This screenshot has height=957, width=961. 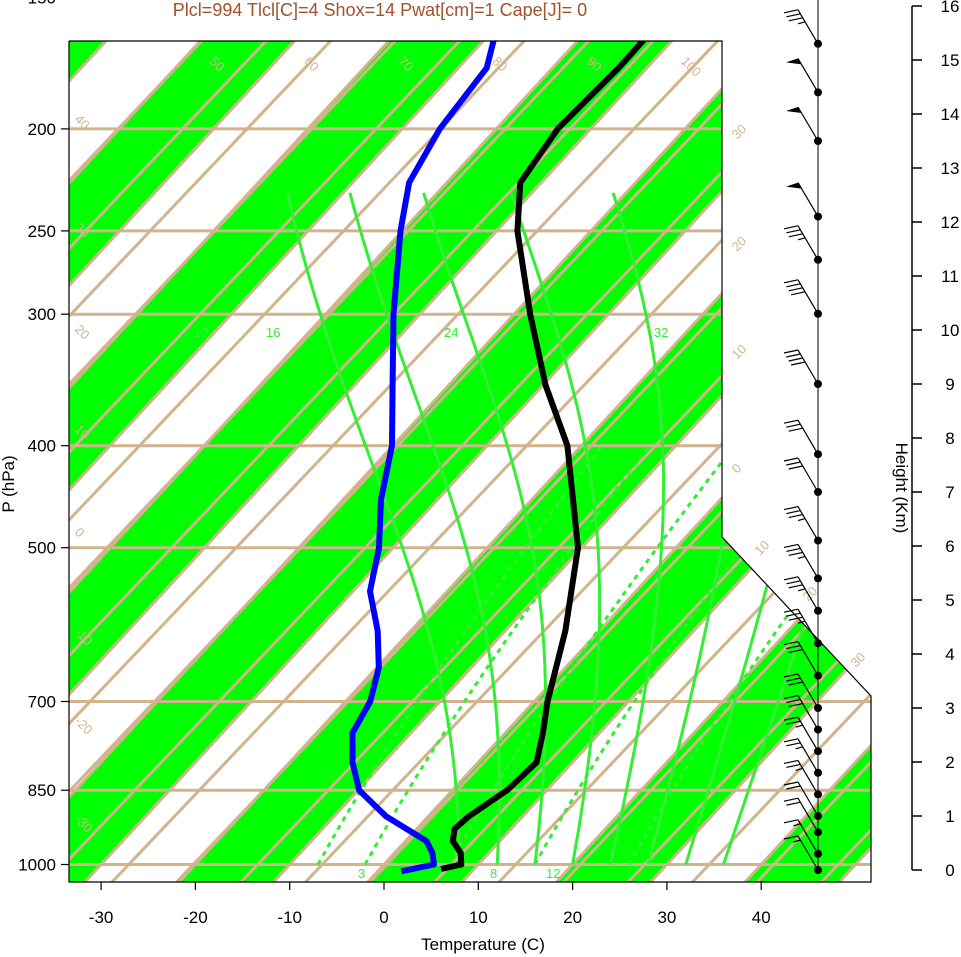 What do you see at coordinates (42, 790) in the screenshot?
I see `pressure-tick-label: 850` at bounding box center [42, 790].